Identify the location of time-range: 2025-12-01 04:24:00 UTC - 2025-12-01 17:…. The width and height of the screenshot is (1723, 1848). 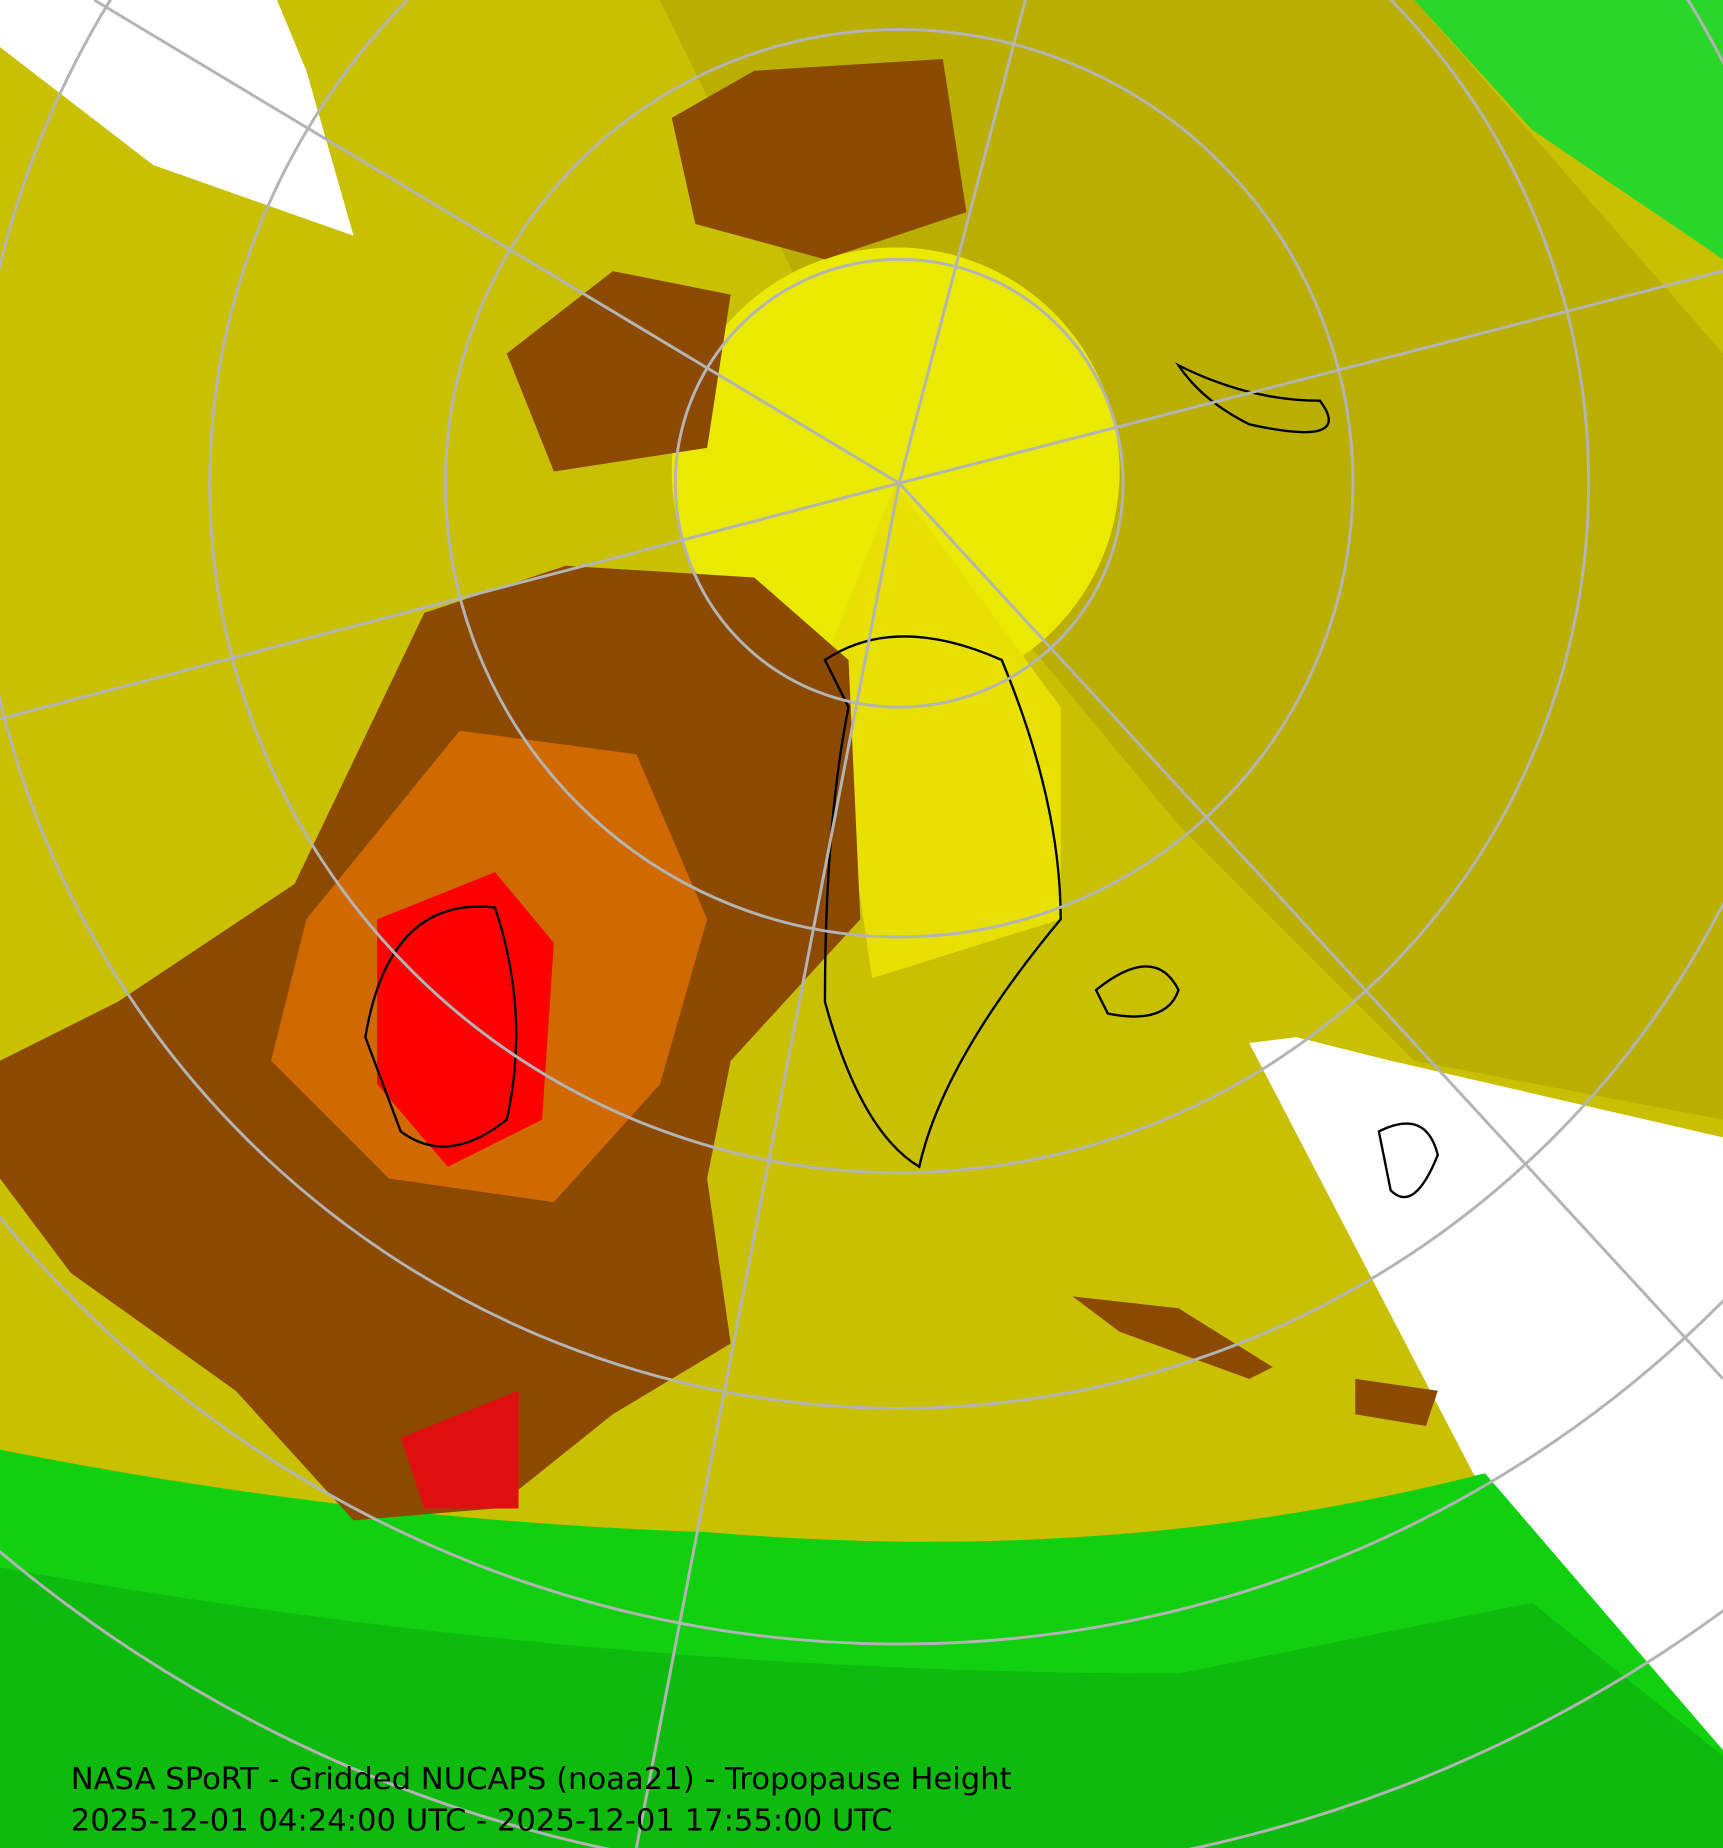
(482, 1820).